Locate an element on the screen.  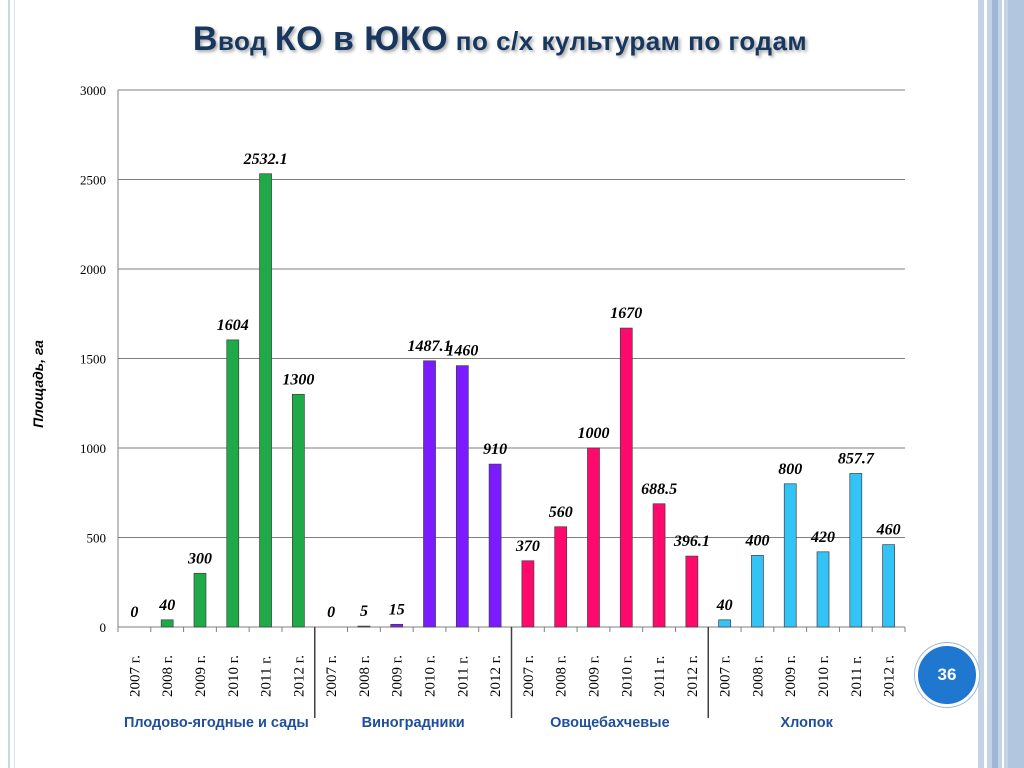
y-tick-label: 1000 is located at coordinates (93, 448).